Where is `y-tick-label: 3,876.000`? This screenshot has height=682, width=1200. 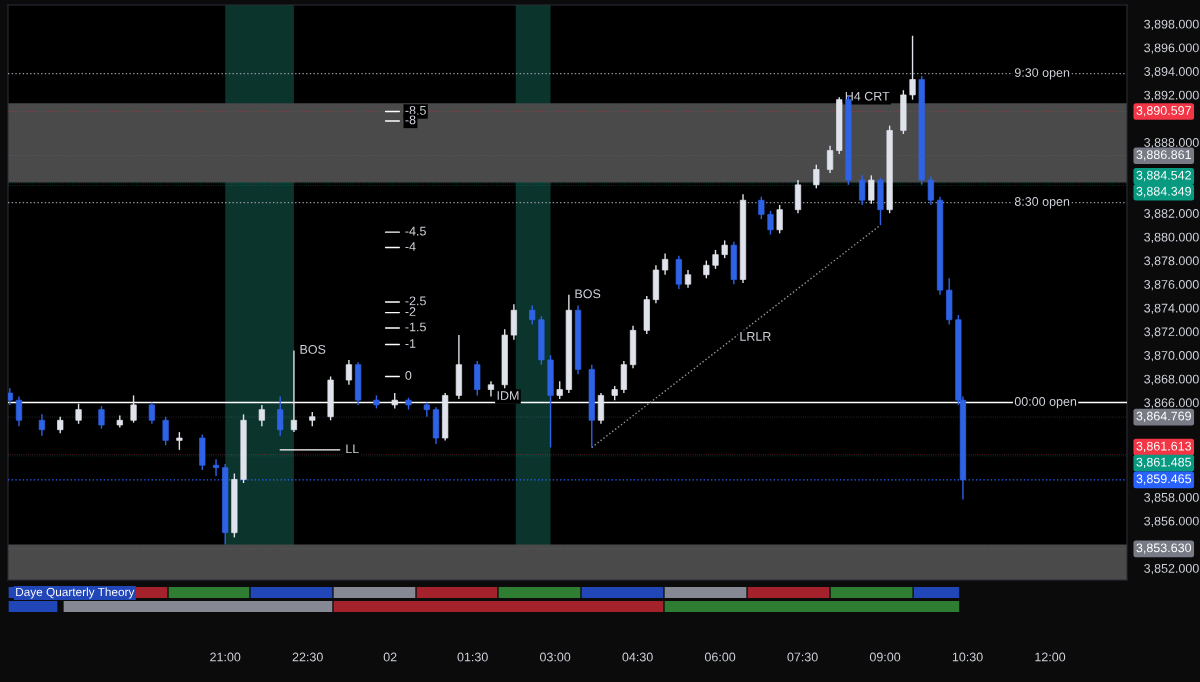 y-tick-label: 3,876.000 is located at coordinates (1171, 285).